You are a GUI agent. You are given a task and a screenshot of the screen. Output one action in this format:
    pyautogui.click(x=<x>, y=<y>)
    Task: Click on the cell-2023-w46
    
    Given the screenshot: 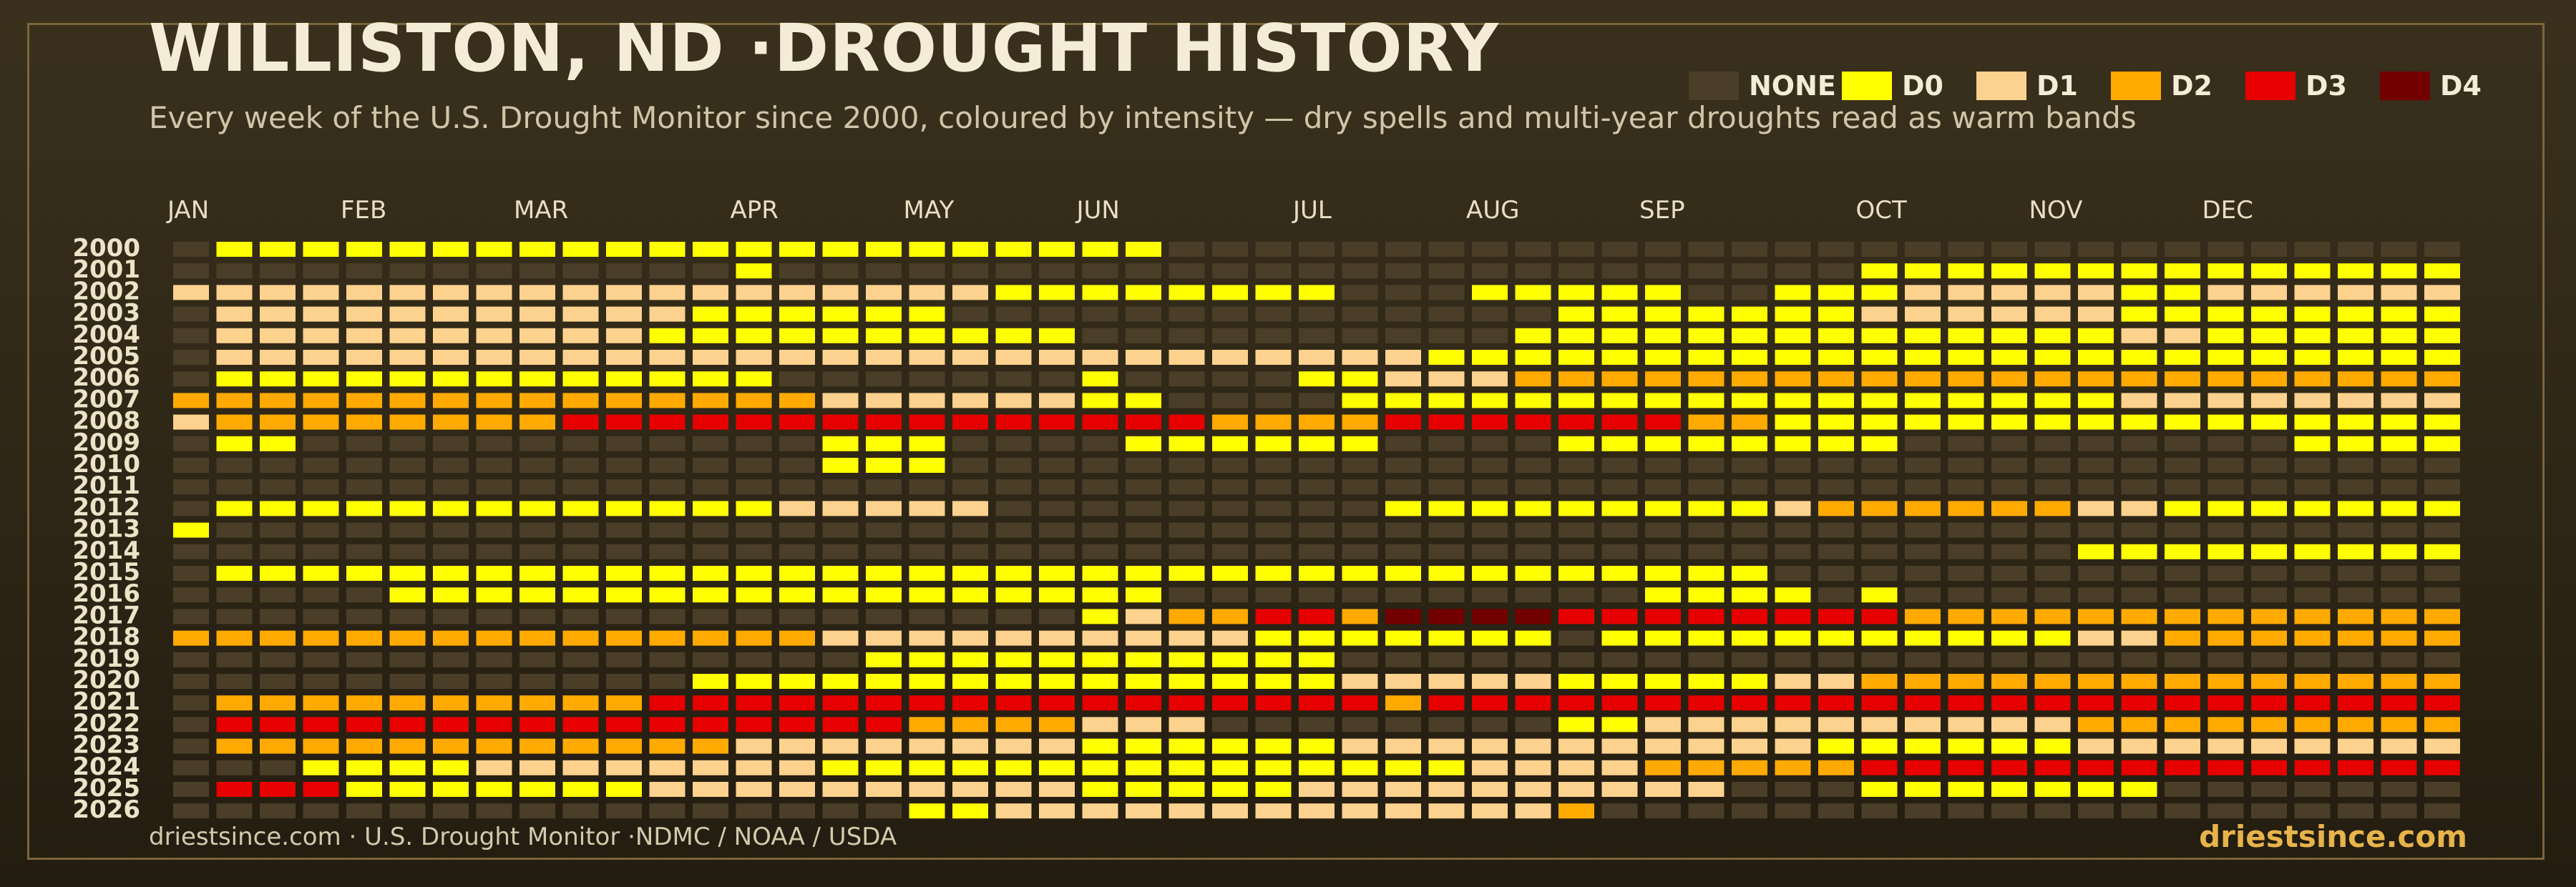 What is the action you would take?
    pyautogui.click(x=2139, y=746)
    